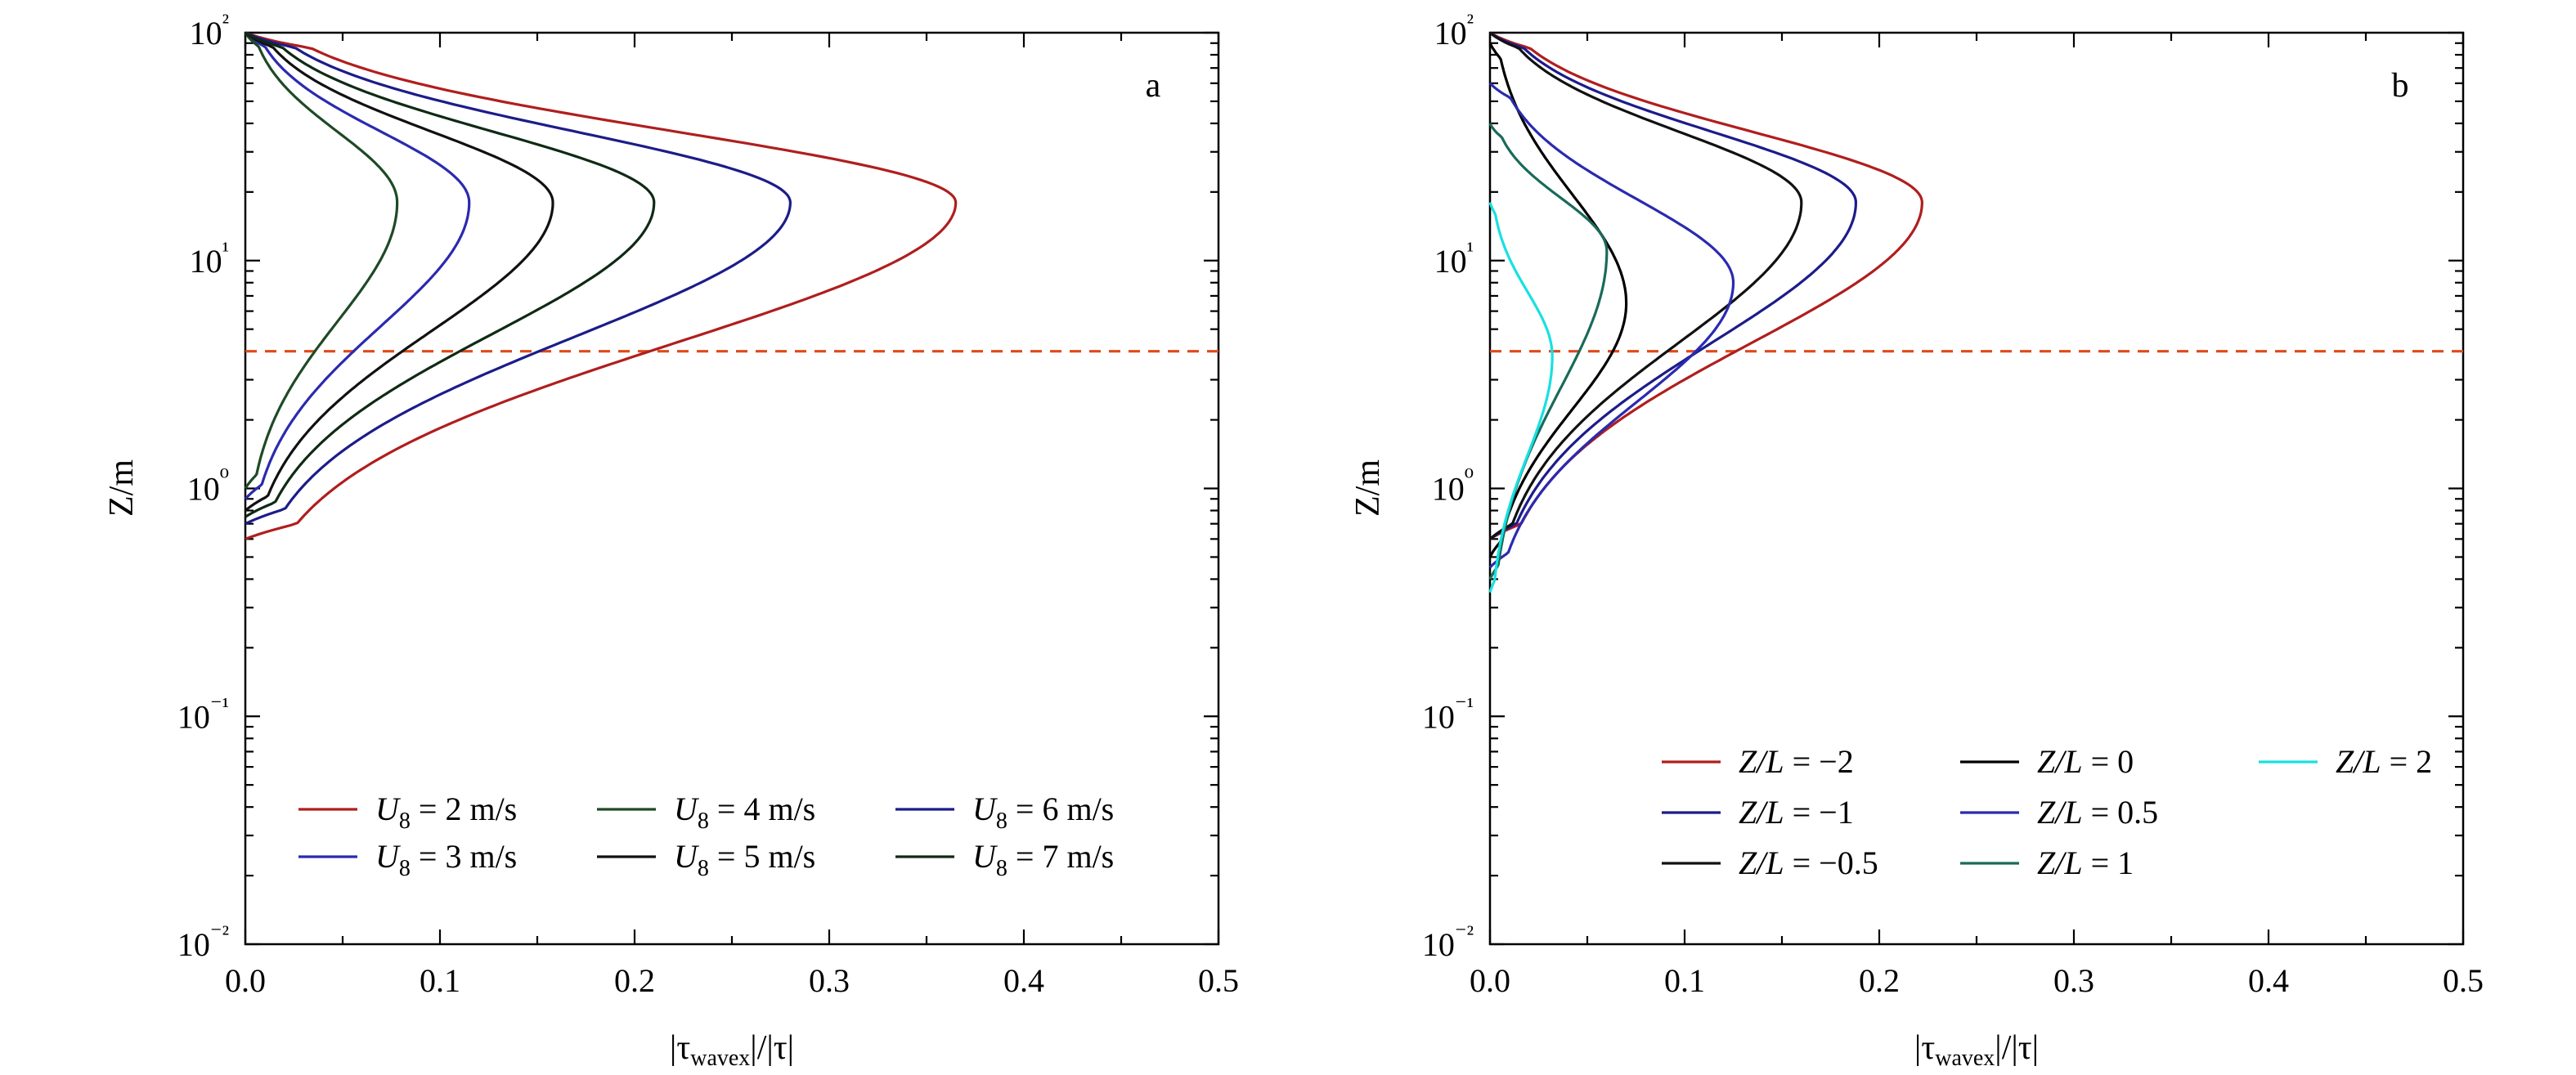 The height and width of the screenshot is (1075, 2576). What do you see at coordinates (1368, 488) in the screenshot?
I see `panel-b-ylabel: Z/m` at bounding box center [1368, 488].